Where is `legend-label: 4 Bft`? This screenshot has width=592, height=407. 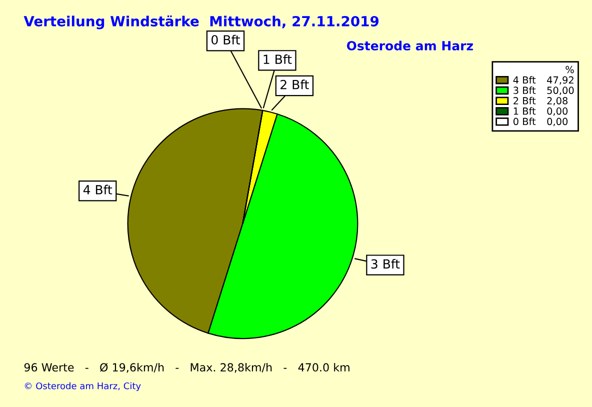
legend-label: 4 Bft is located at coordinates (524, 80).